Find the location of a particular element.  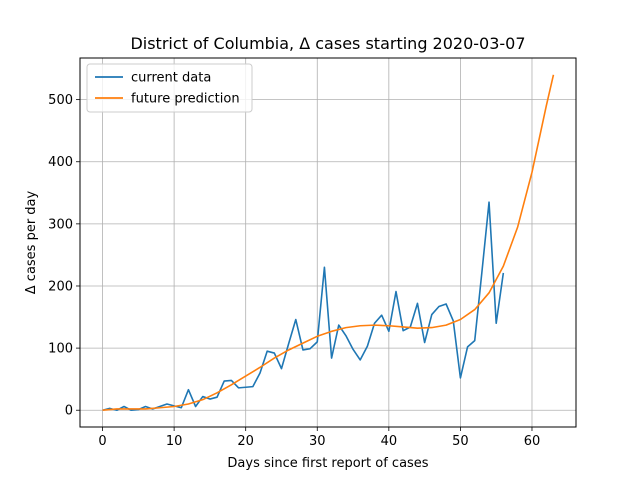

legend: current data future prediction is located at coordinates (169, 88).